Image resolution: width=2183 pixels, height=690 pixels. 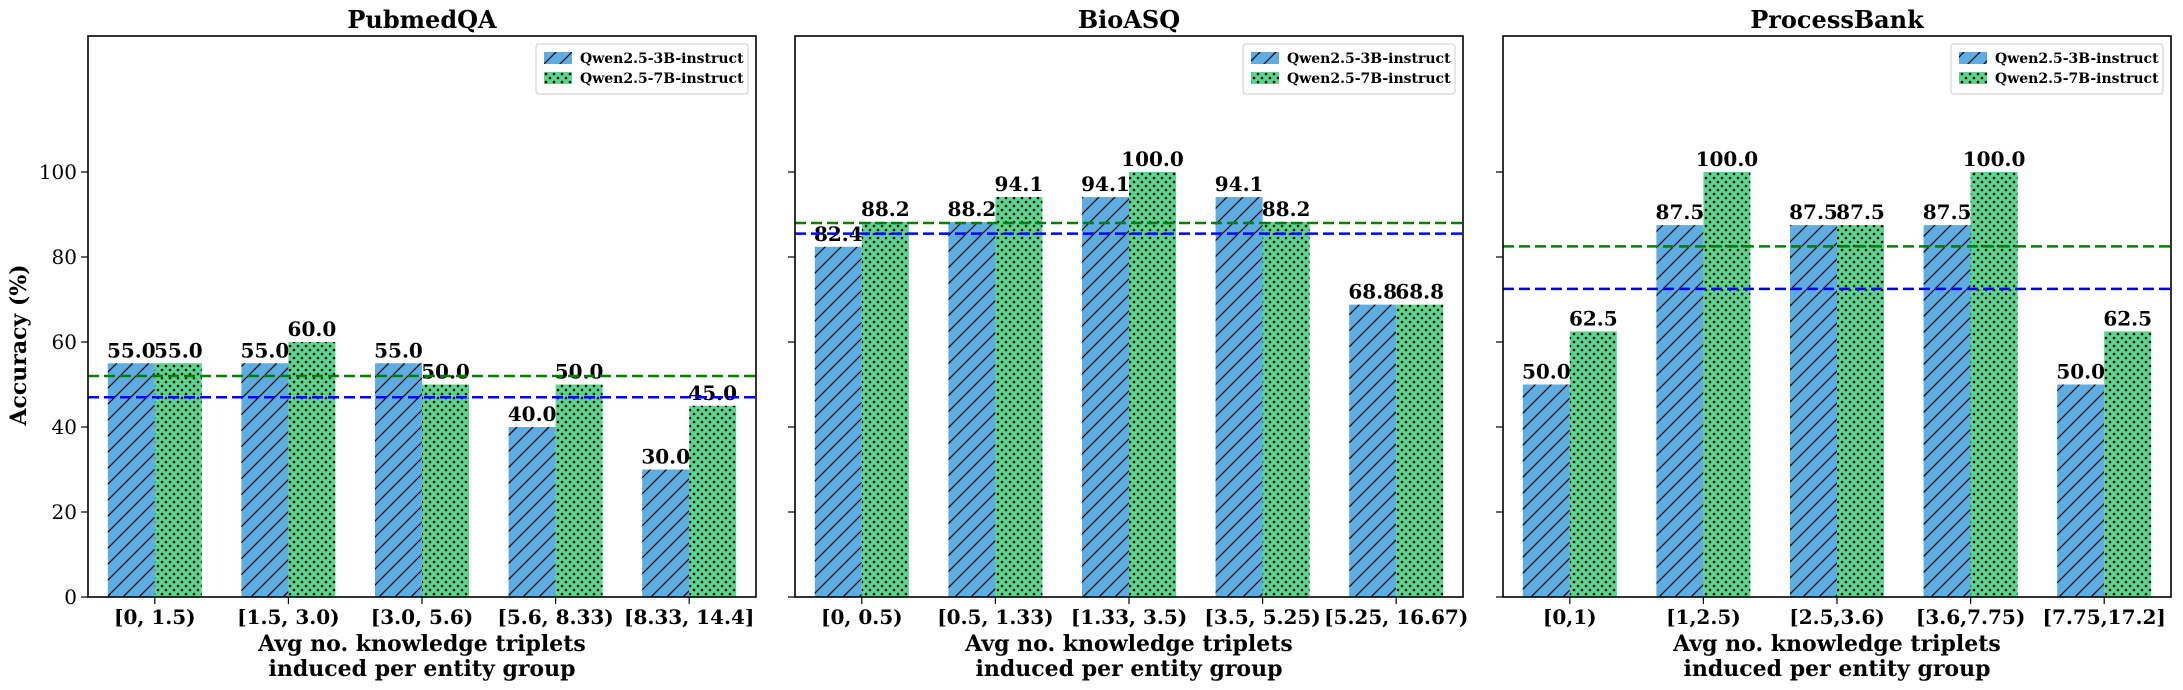 What do you see at coordinates (995, 617) in the screenshot?
I see `x-tick-label: [0.5, 1.33)` at bounding box center [995, 617].